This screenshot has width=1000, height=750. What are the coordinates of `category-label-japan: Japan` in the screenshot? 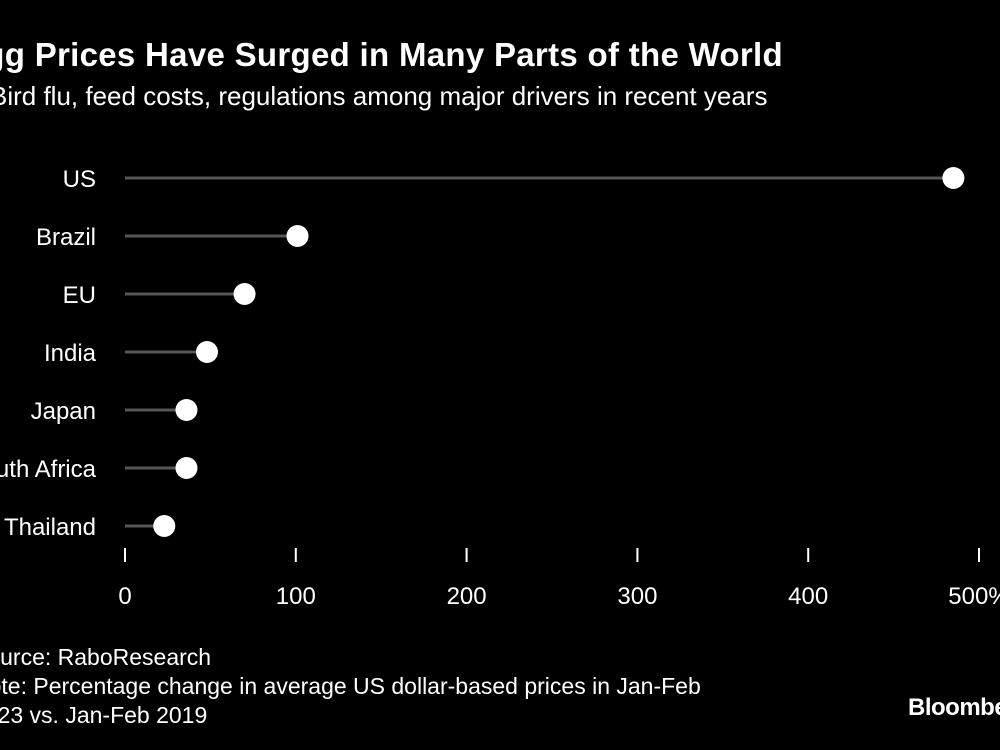 It's located at (63, 411).